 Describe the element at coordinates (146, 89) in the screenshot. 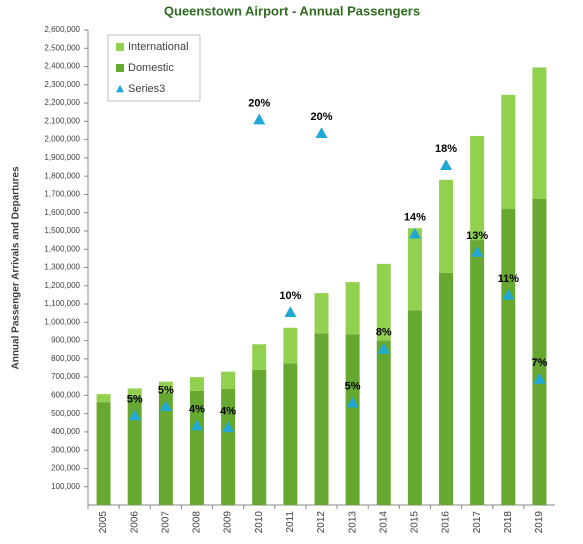

I see `legend-label: Series3` at that location.